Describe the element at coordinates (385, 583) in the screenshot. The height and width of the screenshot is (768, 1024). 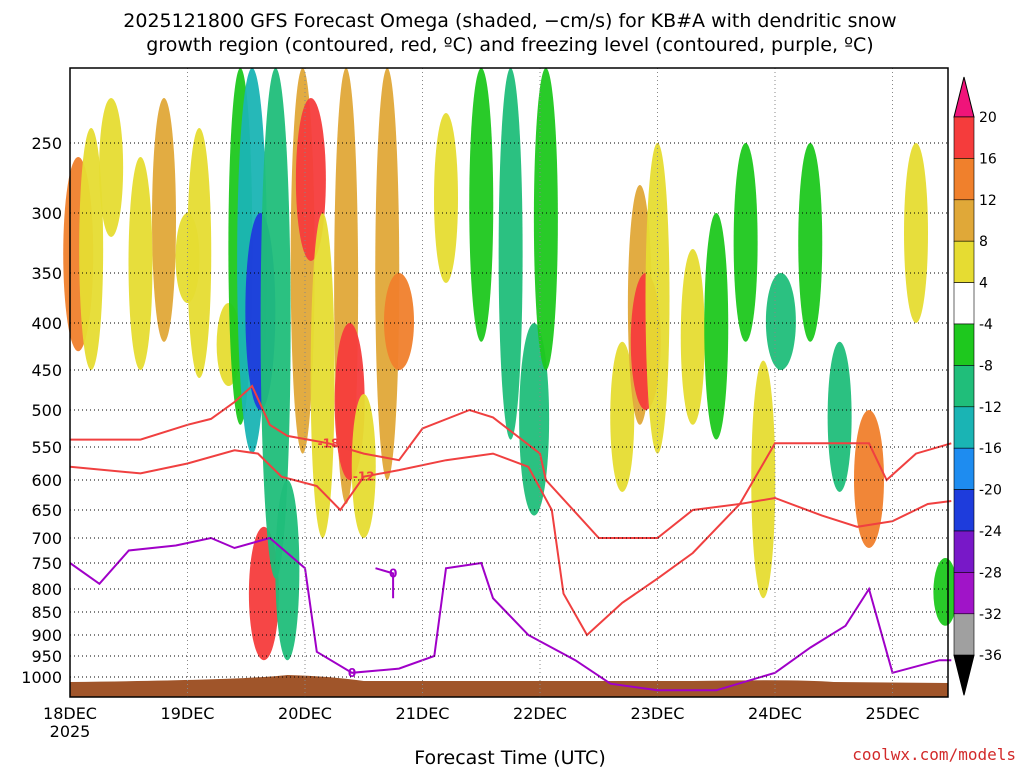
I see `freezing-contour` at that location.